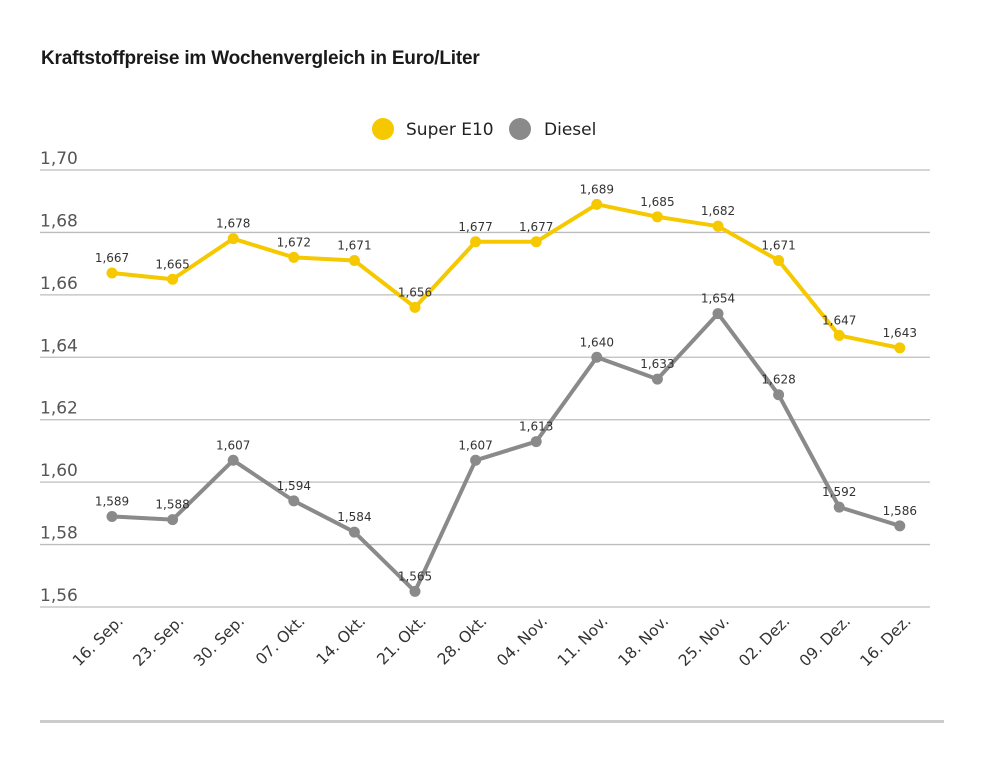 This screenshot has height=768, width=985. I want to click on x-tick-label: 25. Nov., so click(704, 641).